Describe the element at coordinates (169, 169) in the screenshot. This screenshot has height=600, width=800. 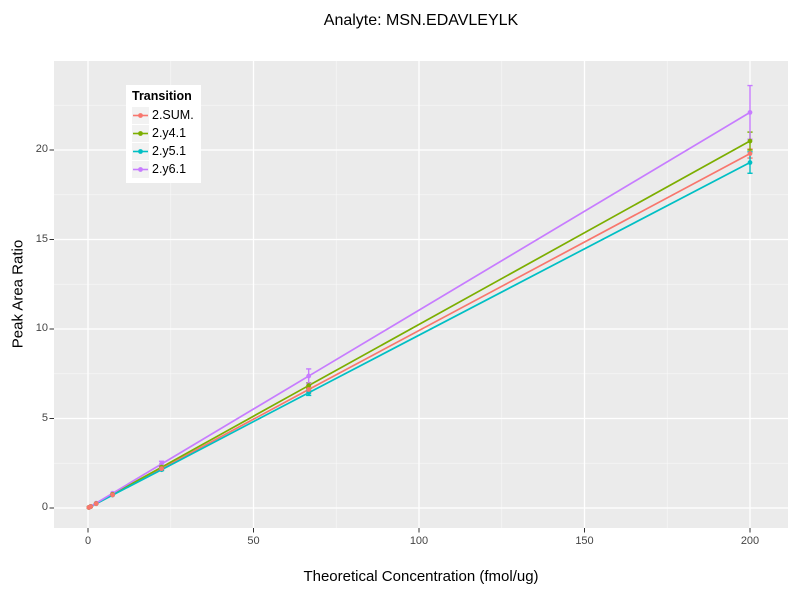
I see `legend-item-label: 2.y6.1` at that location.